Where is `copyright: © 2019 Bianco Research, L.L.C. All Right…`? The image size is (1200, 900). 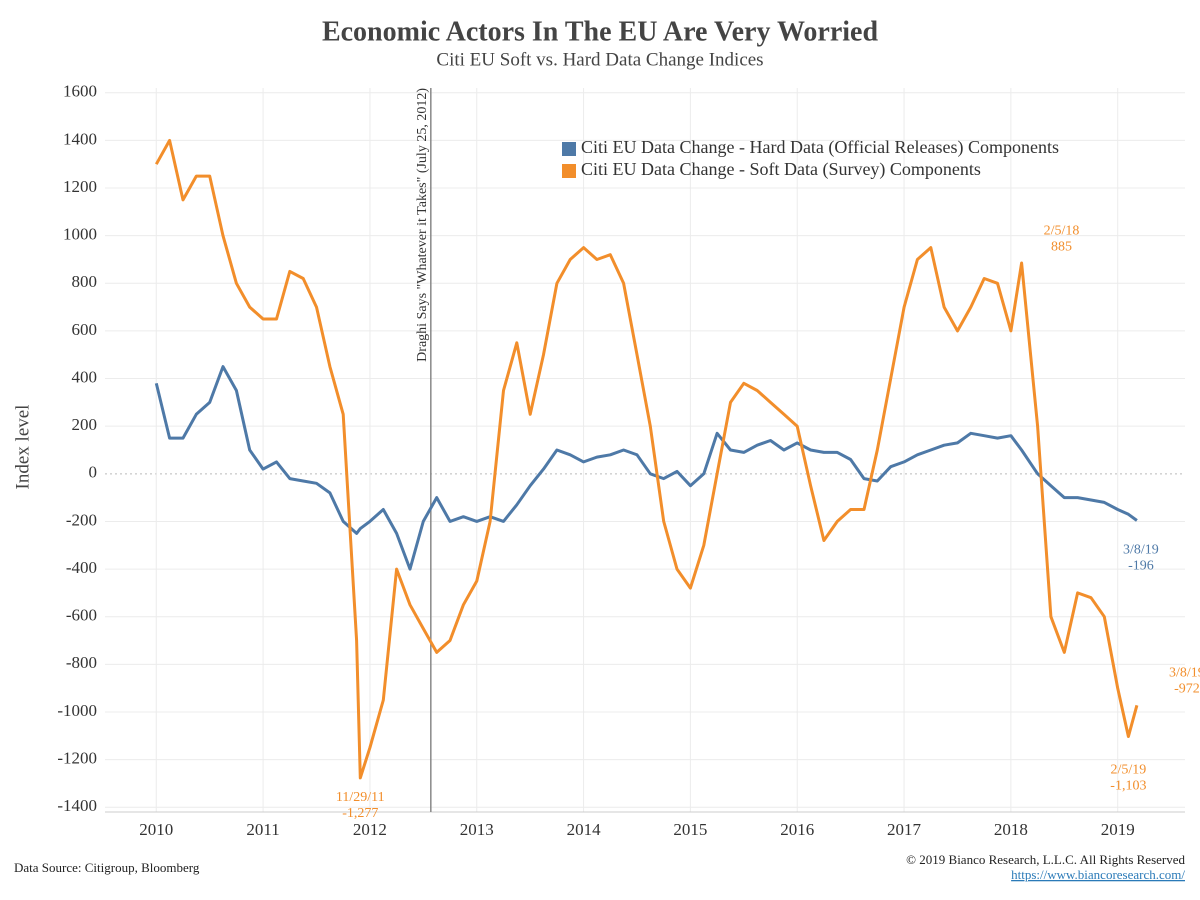
copyright: © 2019 Bianco Research, L.L.C. All Right… is located at coordinates (1045, 859).